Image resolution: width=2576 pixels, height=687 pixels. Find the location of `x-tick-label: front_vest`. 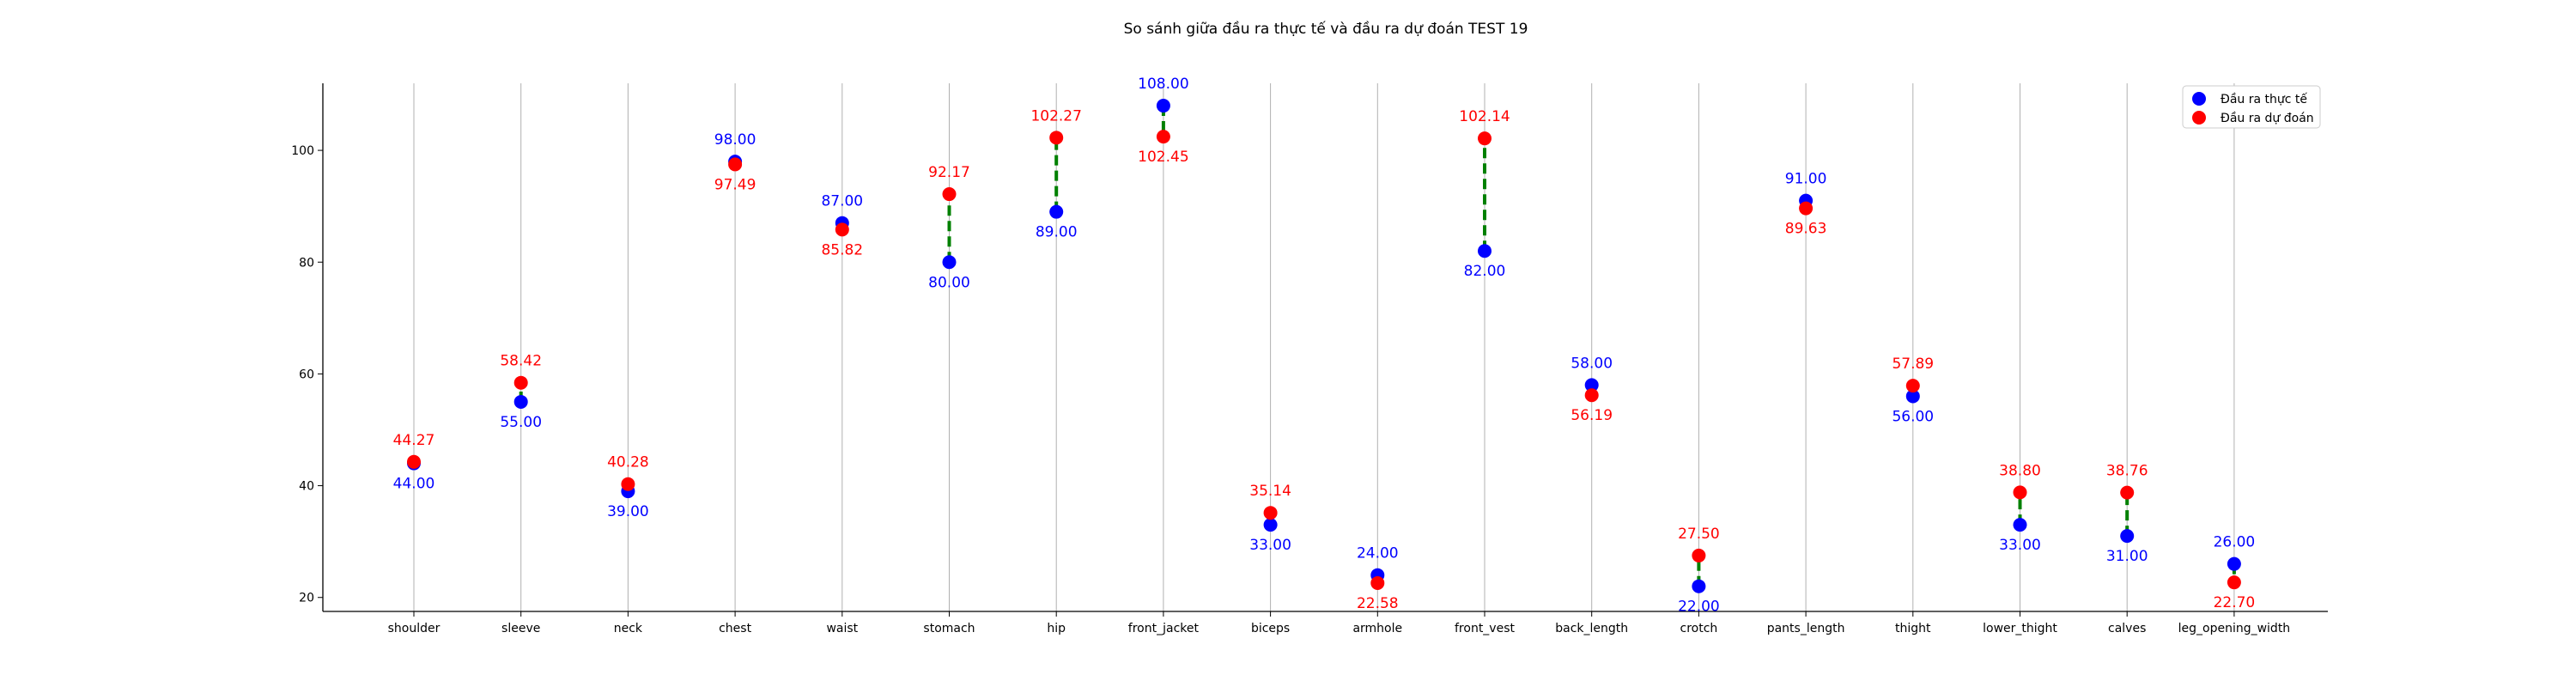

x-tick-label: front_vest is located at coordinates (1485, 628).